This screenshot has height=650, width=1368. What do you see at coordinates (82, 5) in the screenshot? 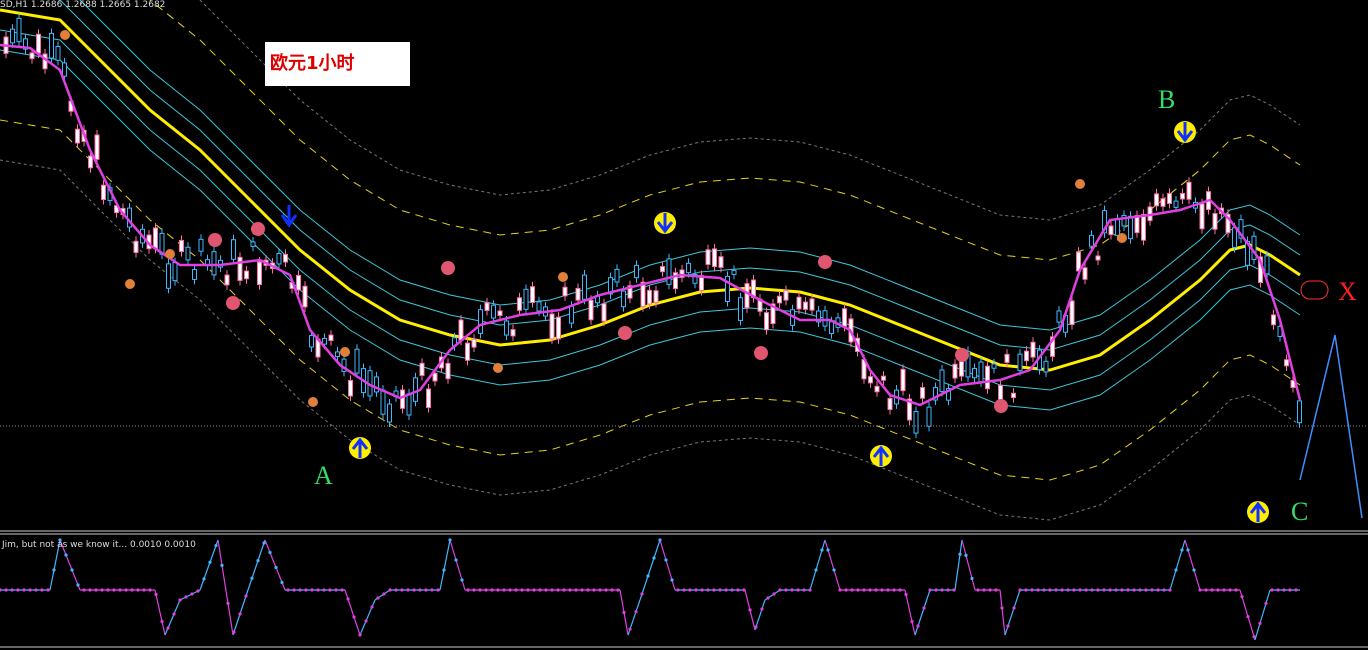
I see `symbol-info: SD,H1 1.2686 1.2688 1.2665 1.2682` at bounding box center [82, 5].